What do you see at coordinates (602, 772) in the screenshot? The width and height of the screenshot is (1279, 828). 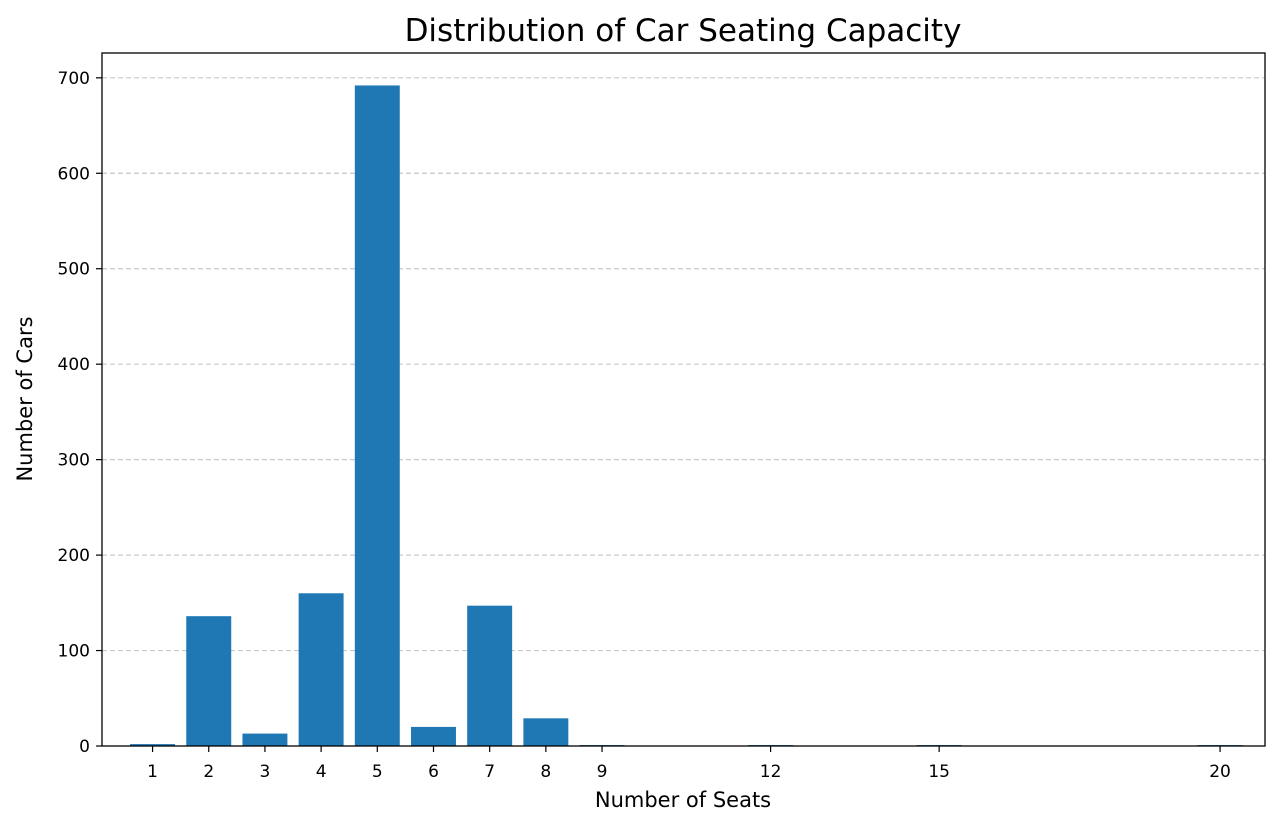 I see `x-tick-label: 9` at bounding box center [602, 772].